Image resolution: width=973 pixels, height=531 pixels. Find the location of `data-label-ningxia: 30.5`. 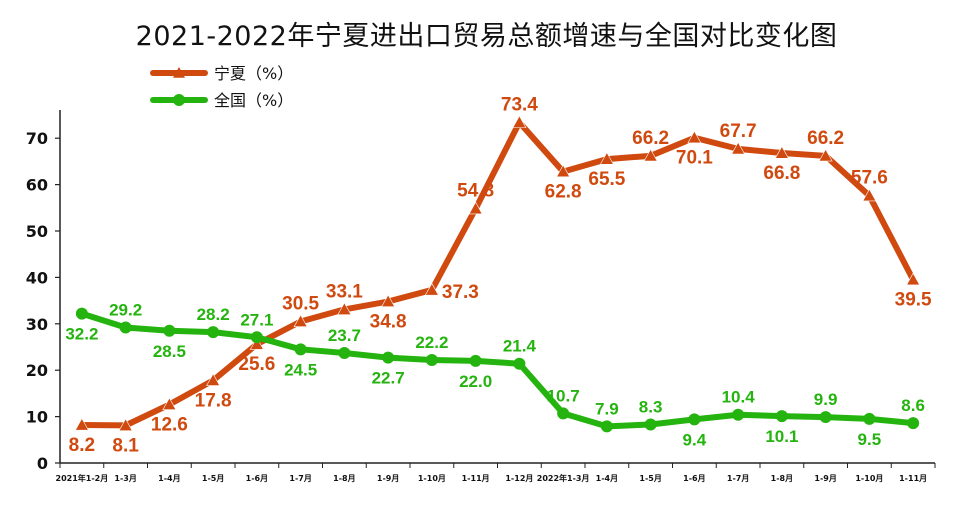

data-label-ningxia: 30.5 is located at coordinates (300, 303).